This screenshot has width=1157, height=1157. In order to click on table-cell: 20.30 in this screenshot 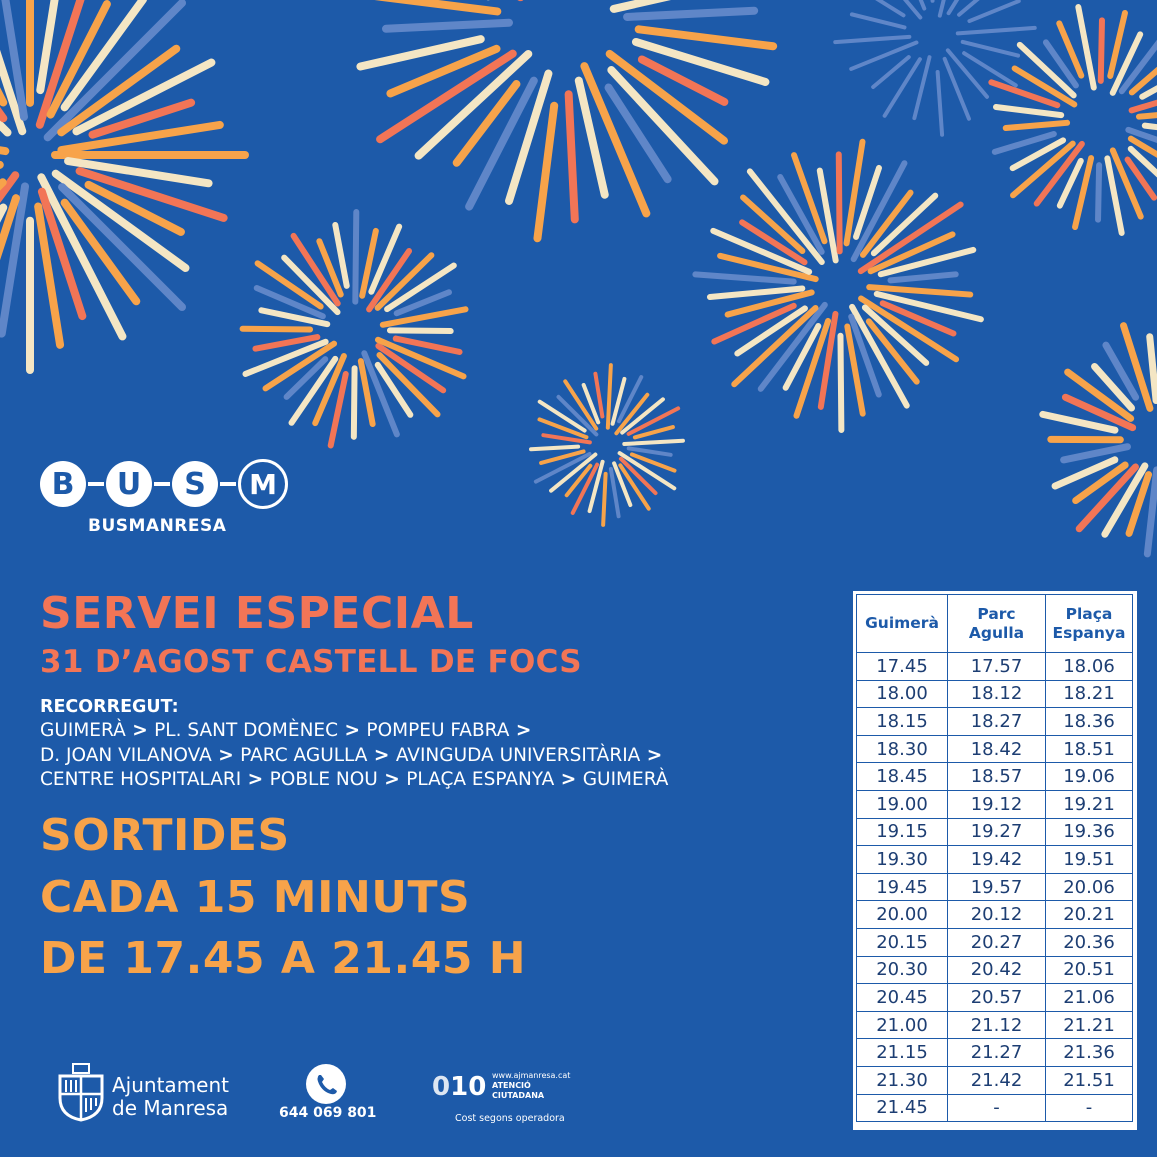, I will do `click(902, 970)`.